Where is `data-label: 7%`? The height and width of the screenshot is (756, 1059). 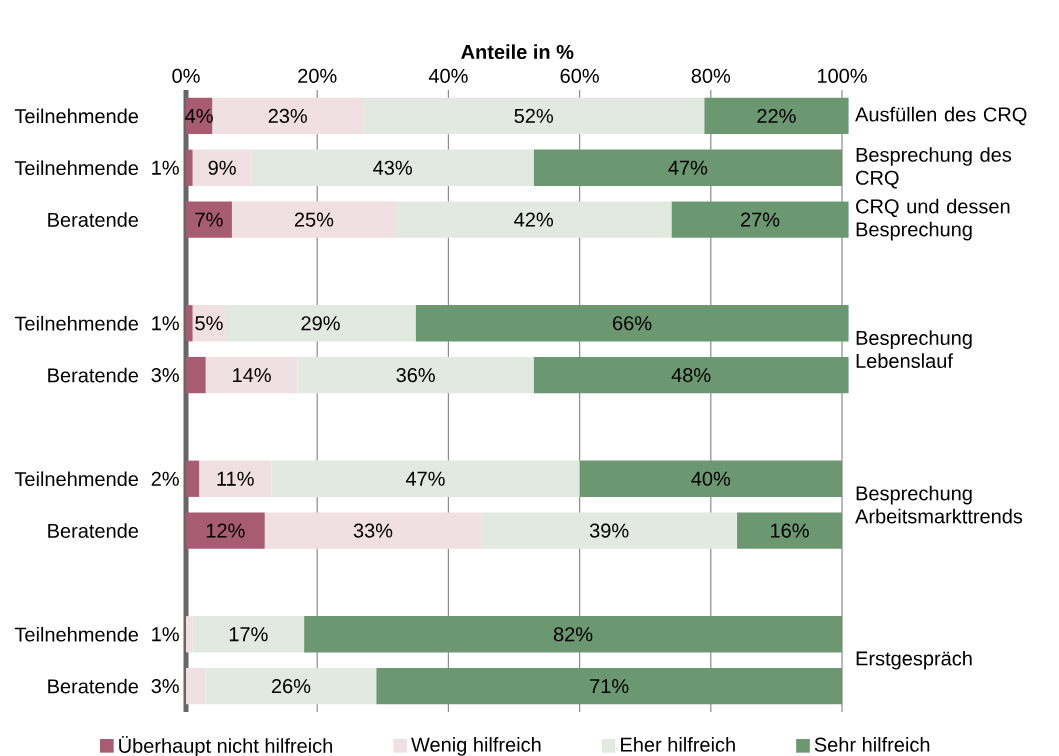 data-label: 7% is located at coordinates (209, 219).